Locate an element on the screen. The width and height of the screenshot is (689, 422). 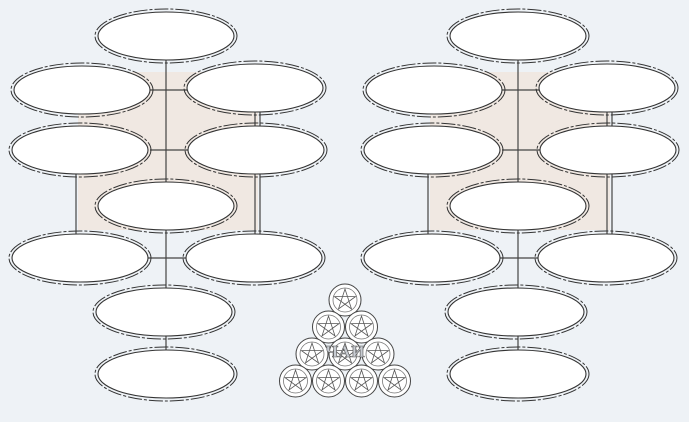
emblem-triangle: ЧАИ is located at coordinates (345, 340).